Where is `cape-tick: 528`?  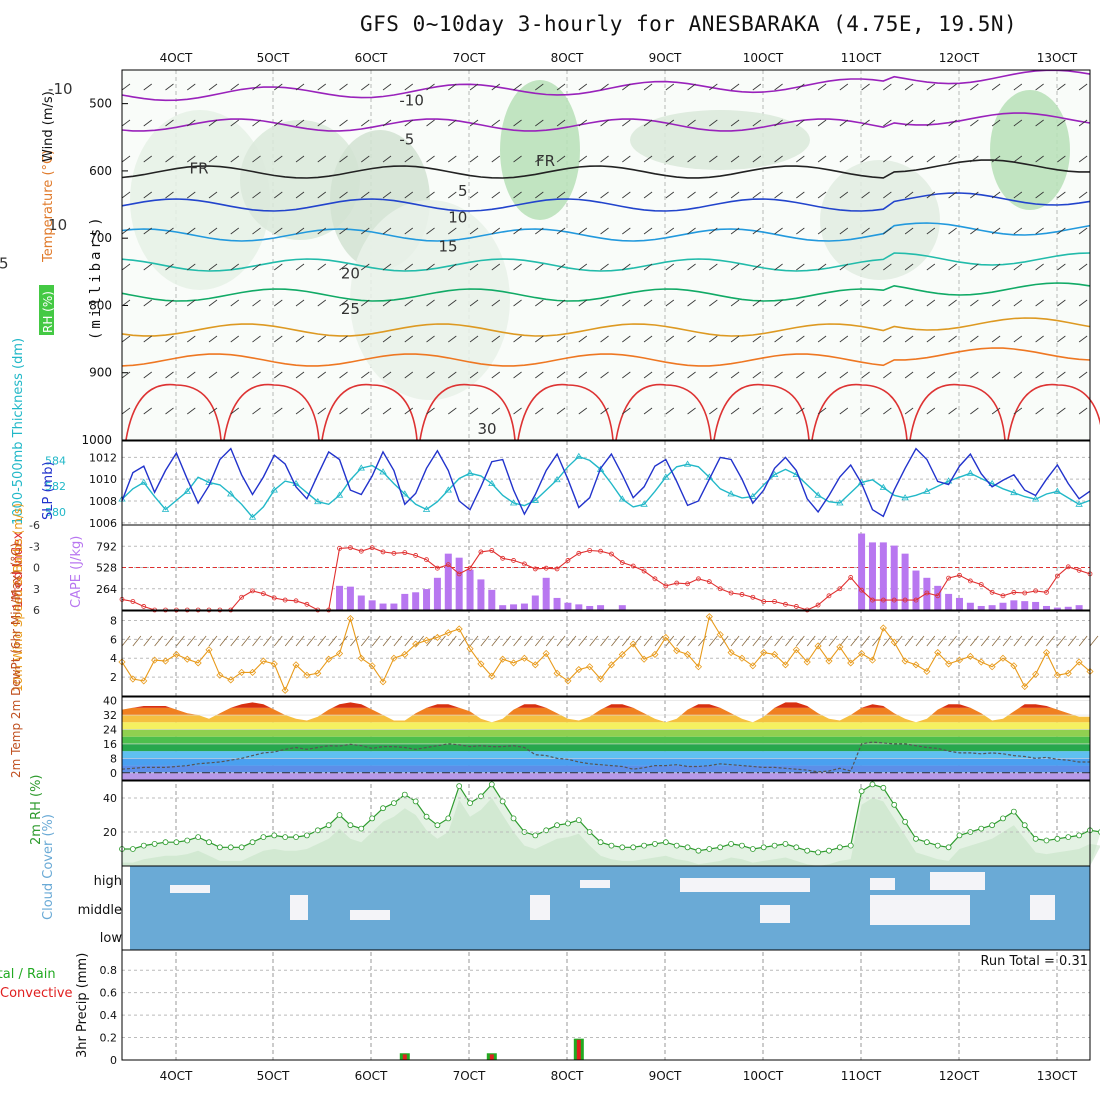
cape-tick: 528 is located at coordinates (106, 568).